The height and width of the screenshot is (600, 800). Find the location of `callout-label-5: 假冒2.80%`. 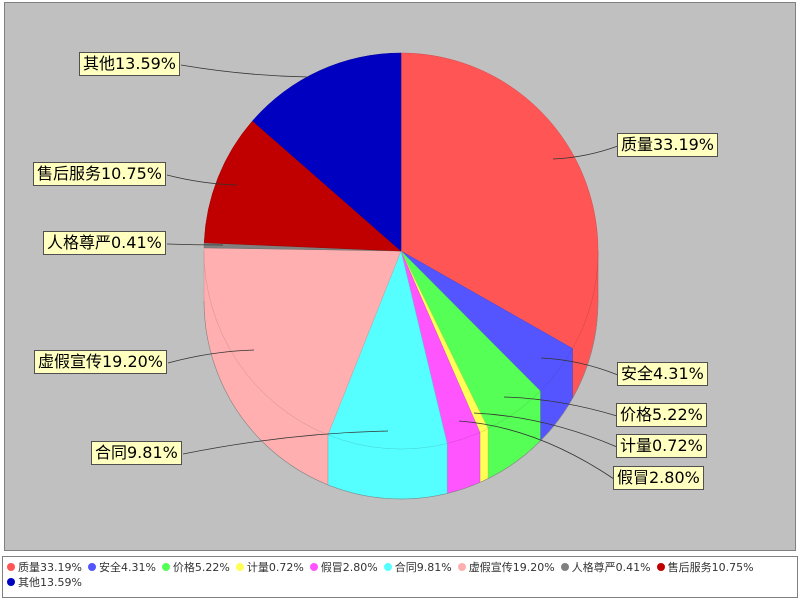

callout-label-5: 假冒2.80% is located at coordinates (658, 478).